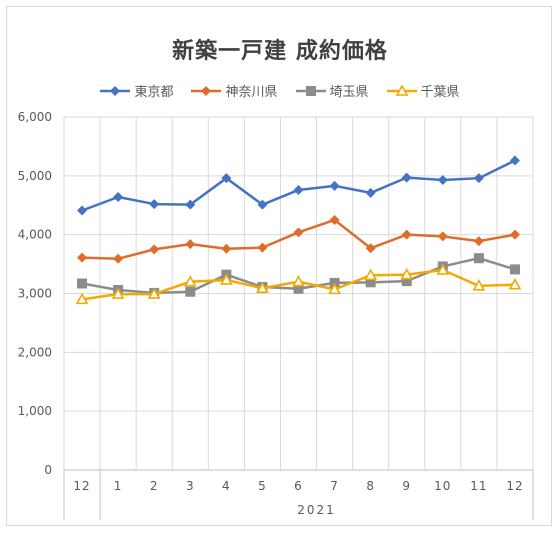 The image size is (560, 535). What do you see at coordinates (406, 486) in the screenshot?
I see `x-tick-label: 9` at bounding box center [406, 486].